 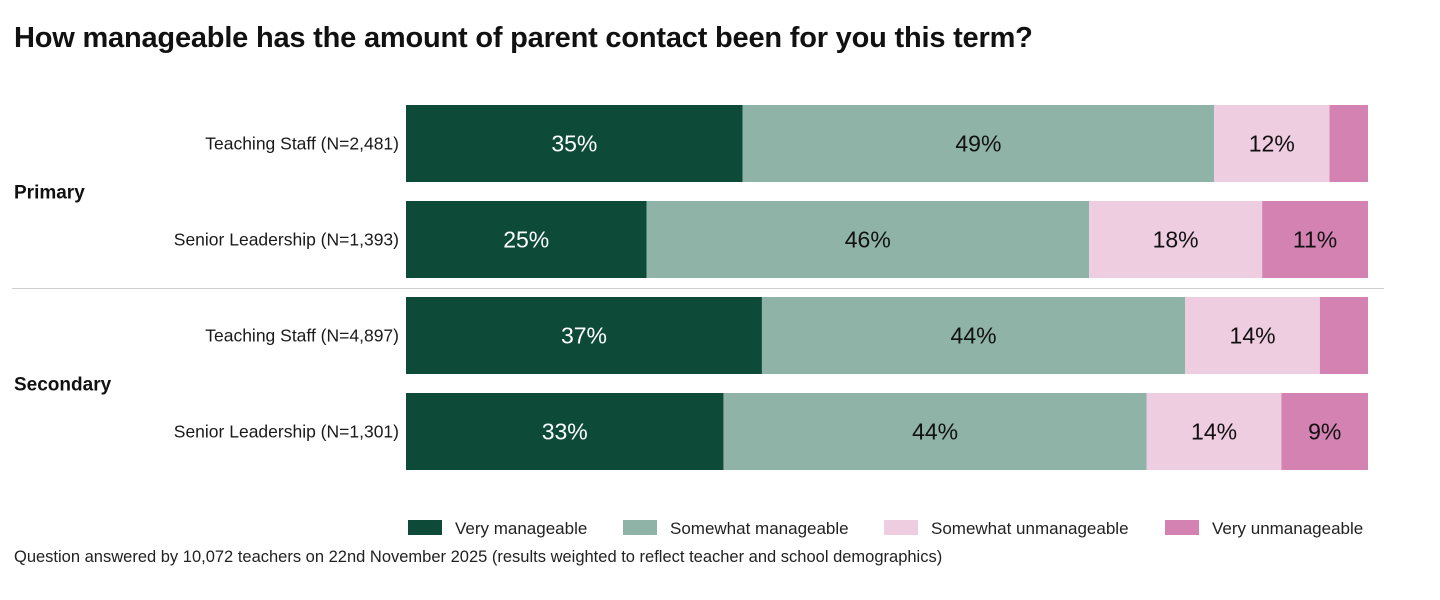 I want to click on row-label: Senior Leadership (N=1,393), so click(x=286, y=240).